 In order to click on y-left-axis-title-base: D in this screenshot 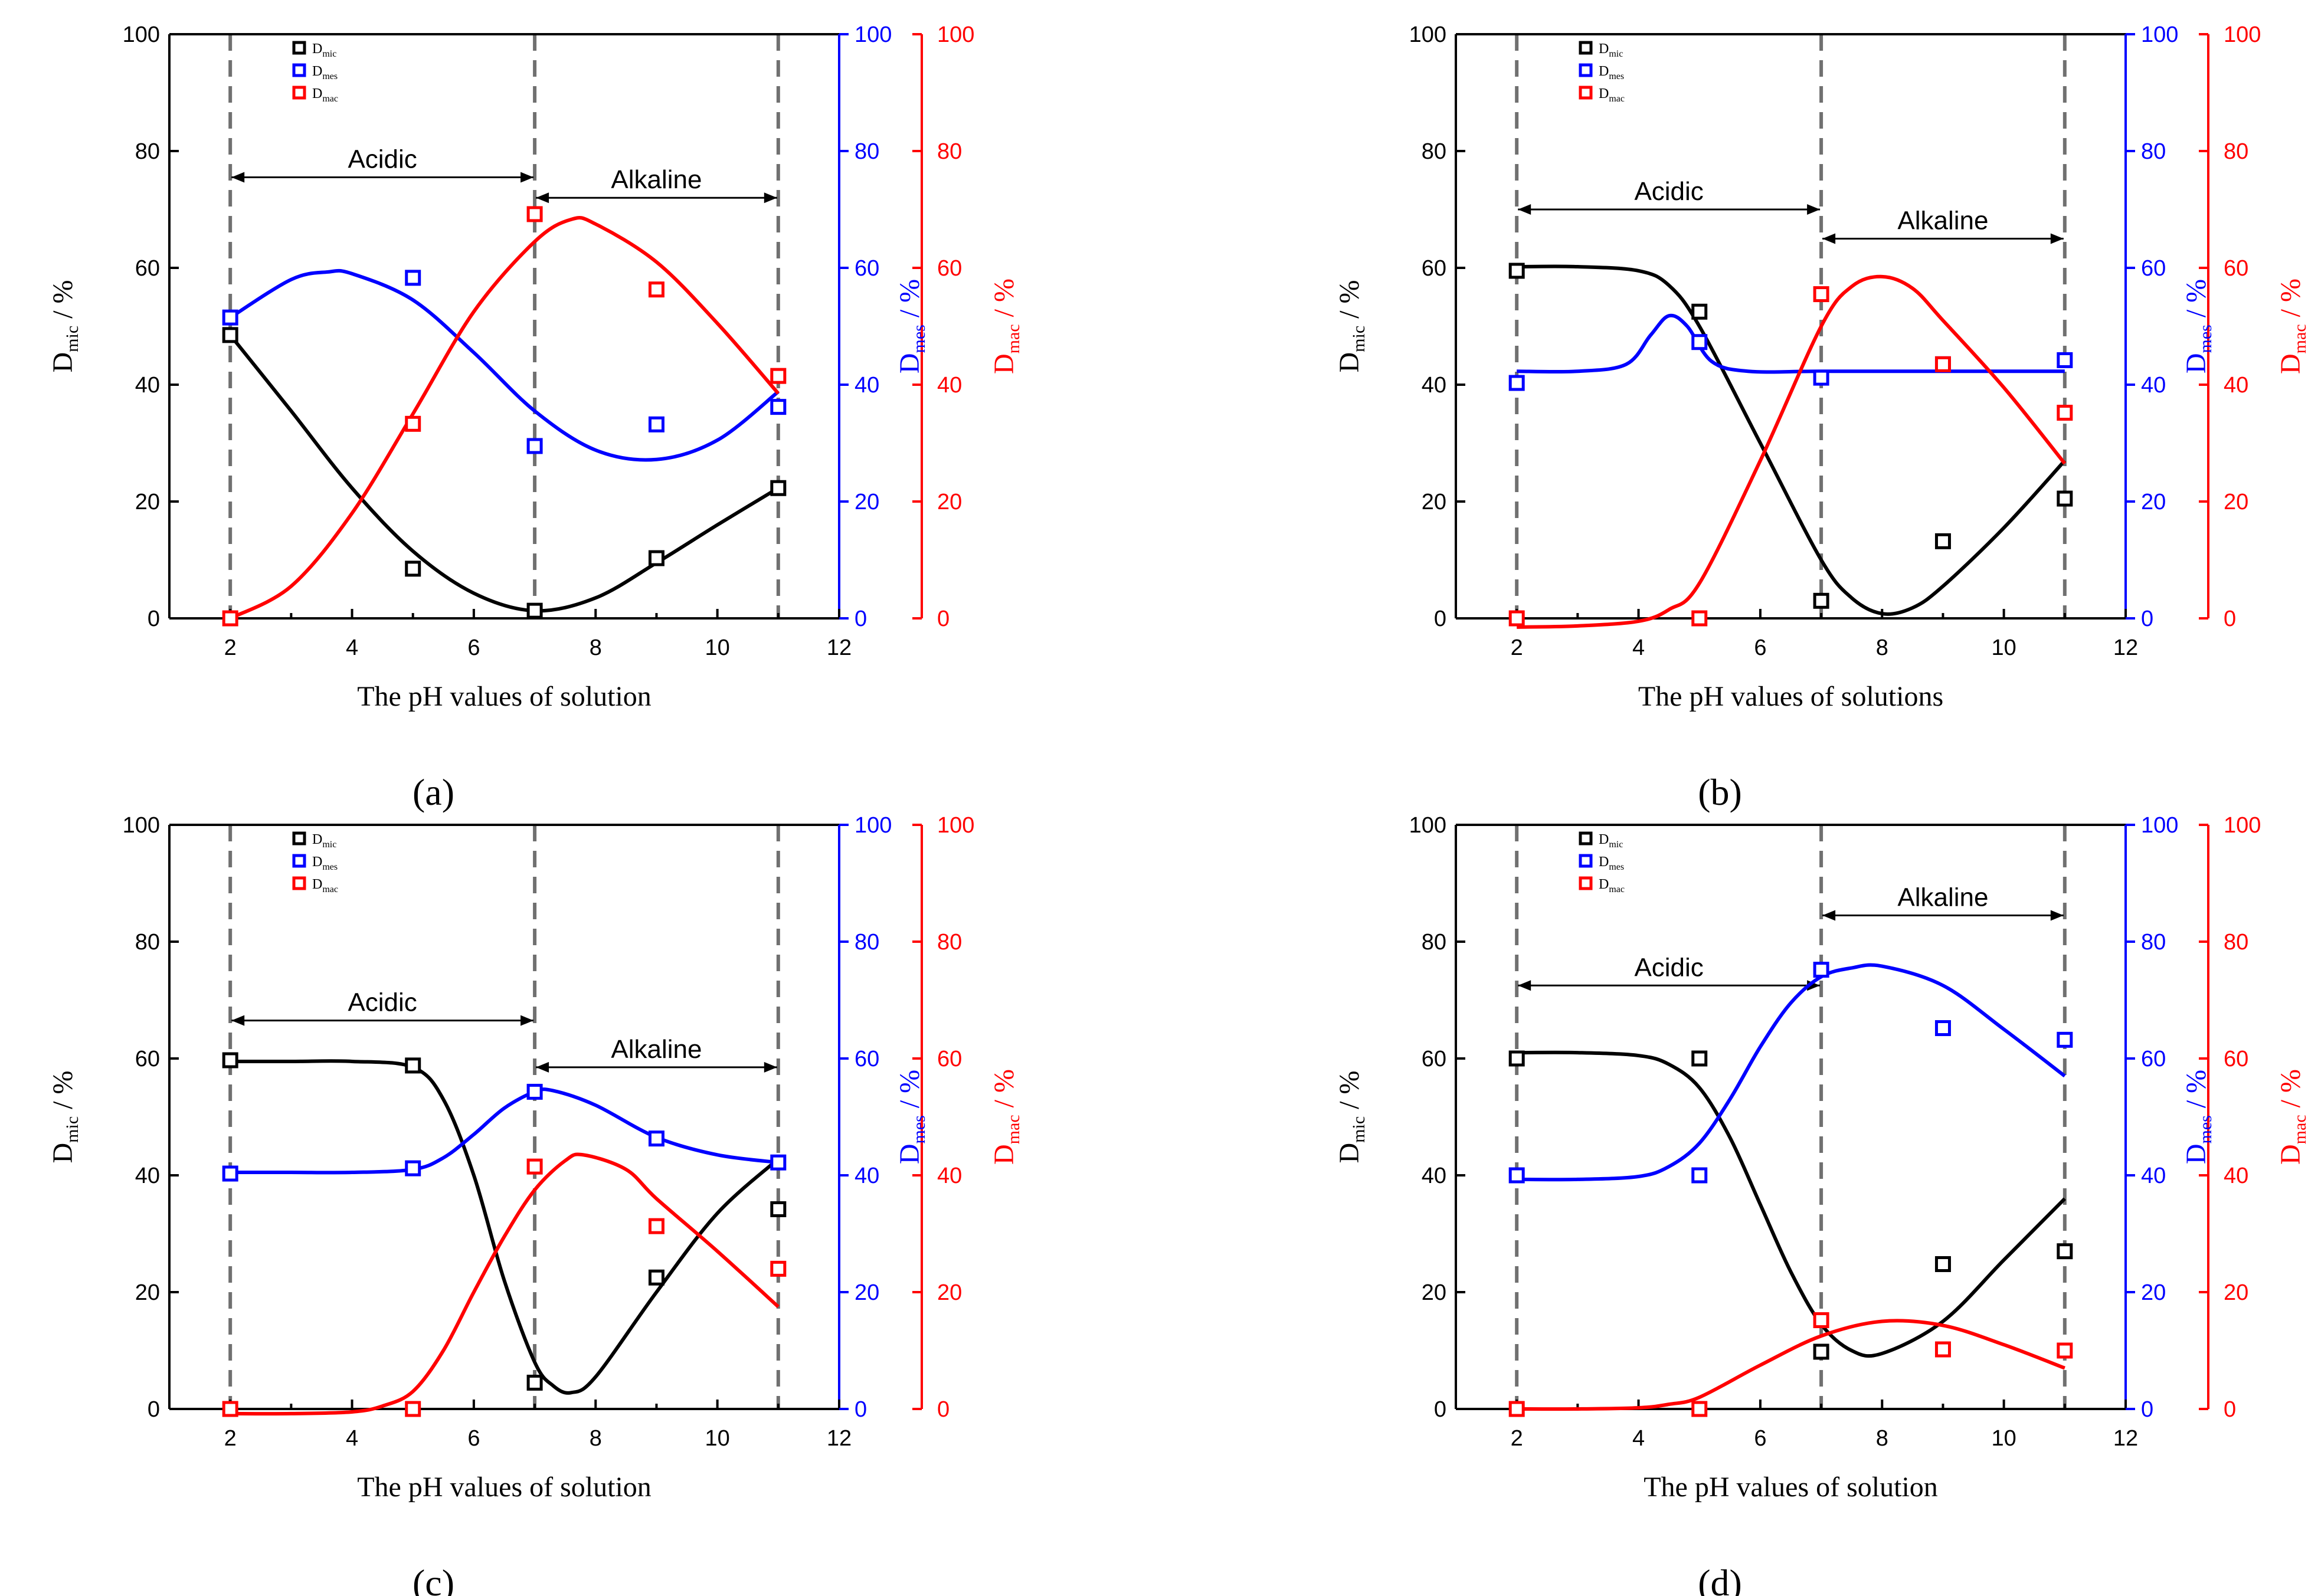, I will do `click(1350, 1153)`.